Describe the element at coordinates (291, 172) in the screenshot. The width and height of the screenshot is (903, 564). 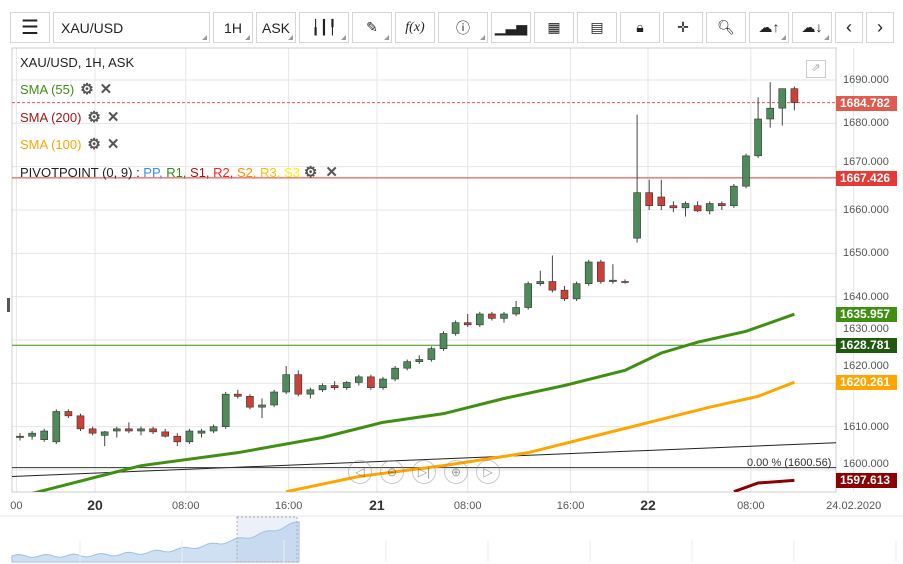
I see `pivot-item: S3` at that location.